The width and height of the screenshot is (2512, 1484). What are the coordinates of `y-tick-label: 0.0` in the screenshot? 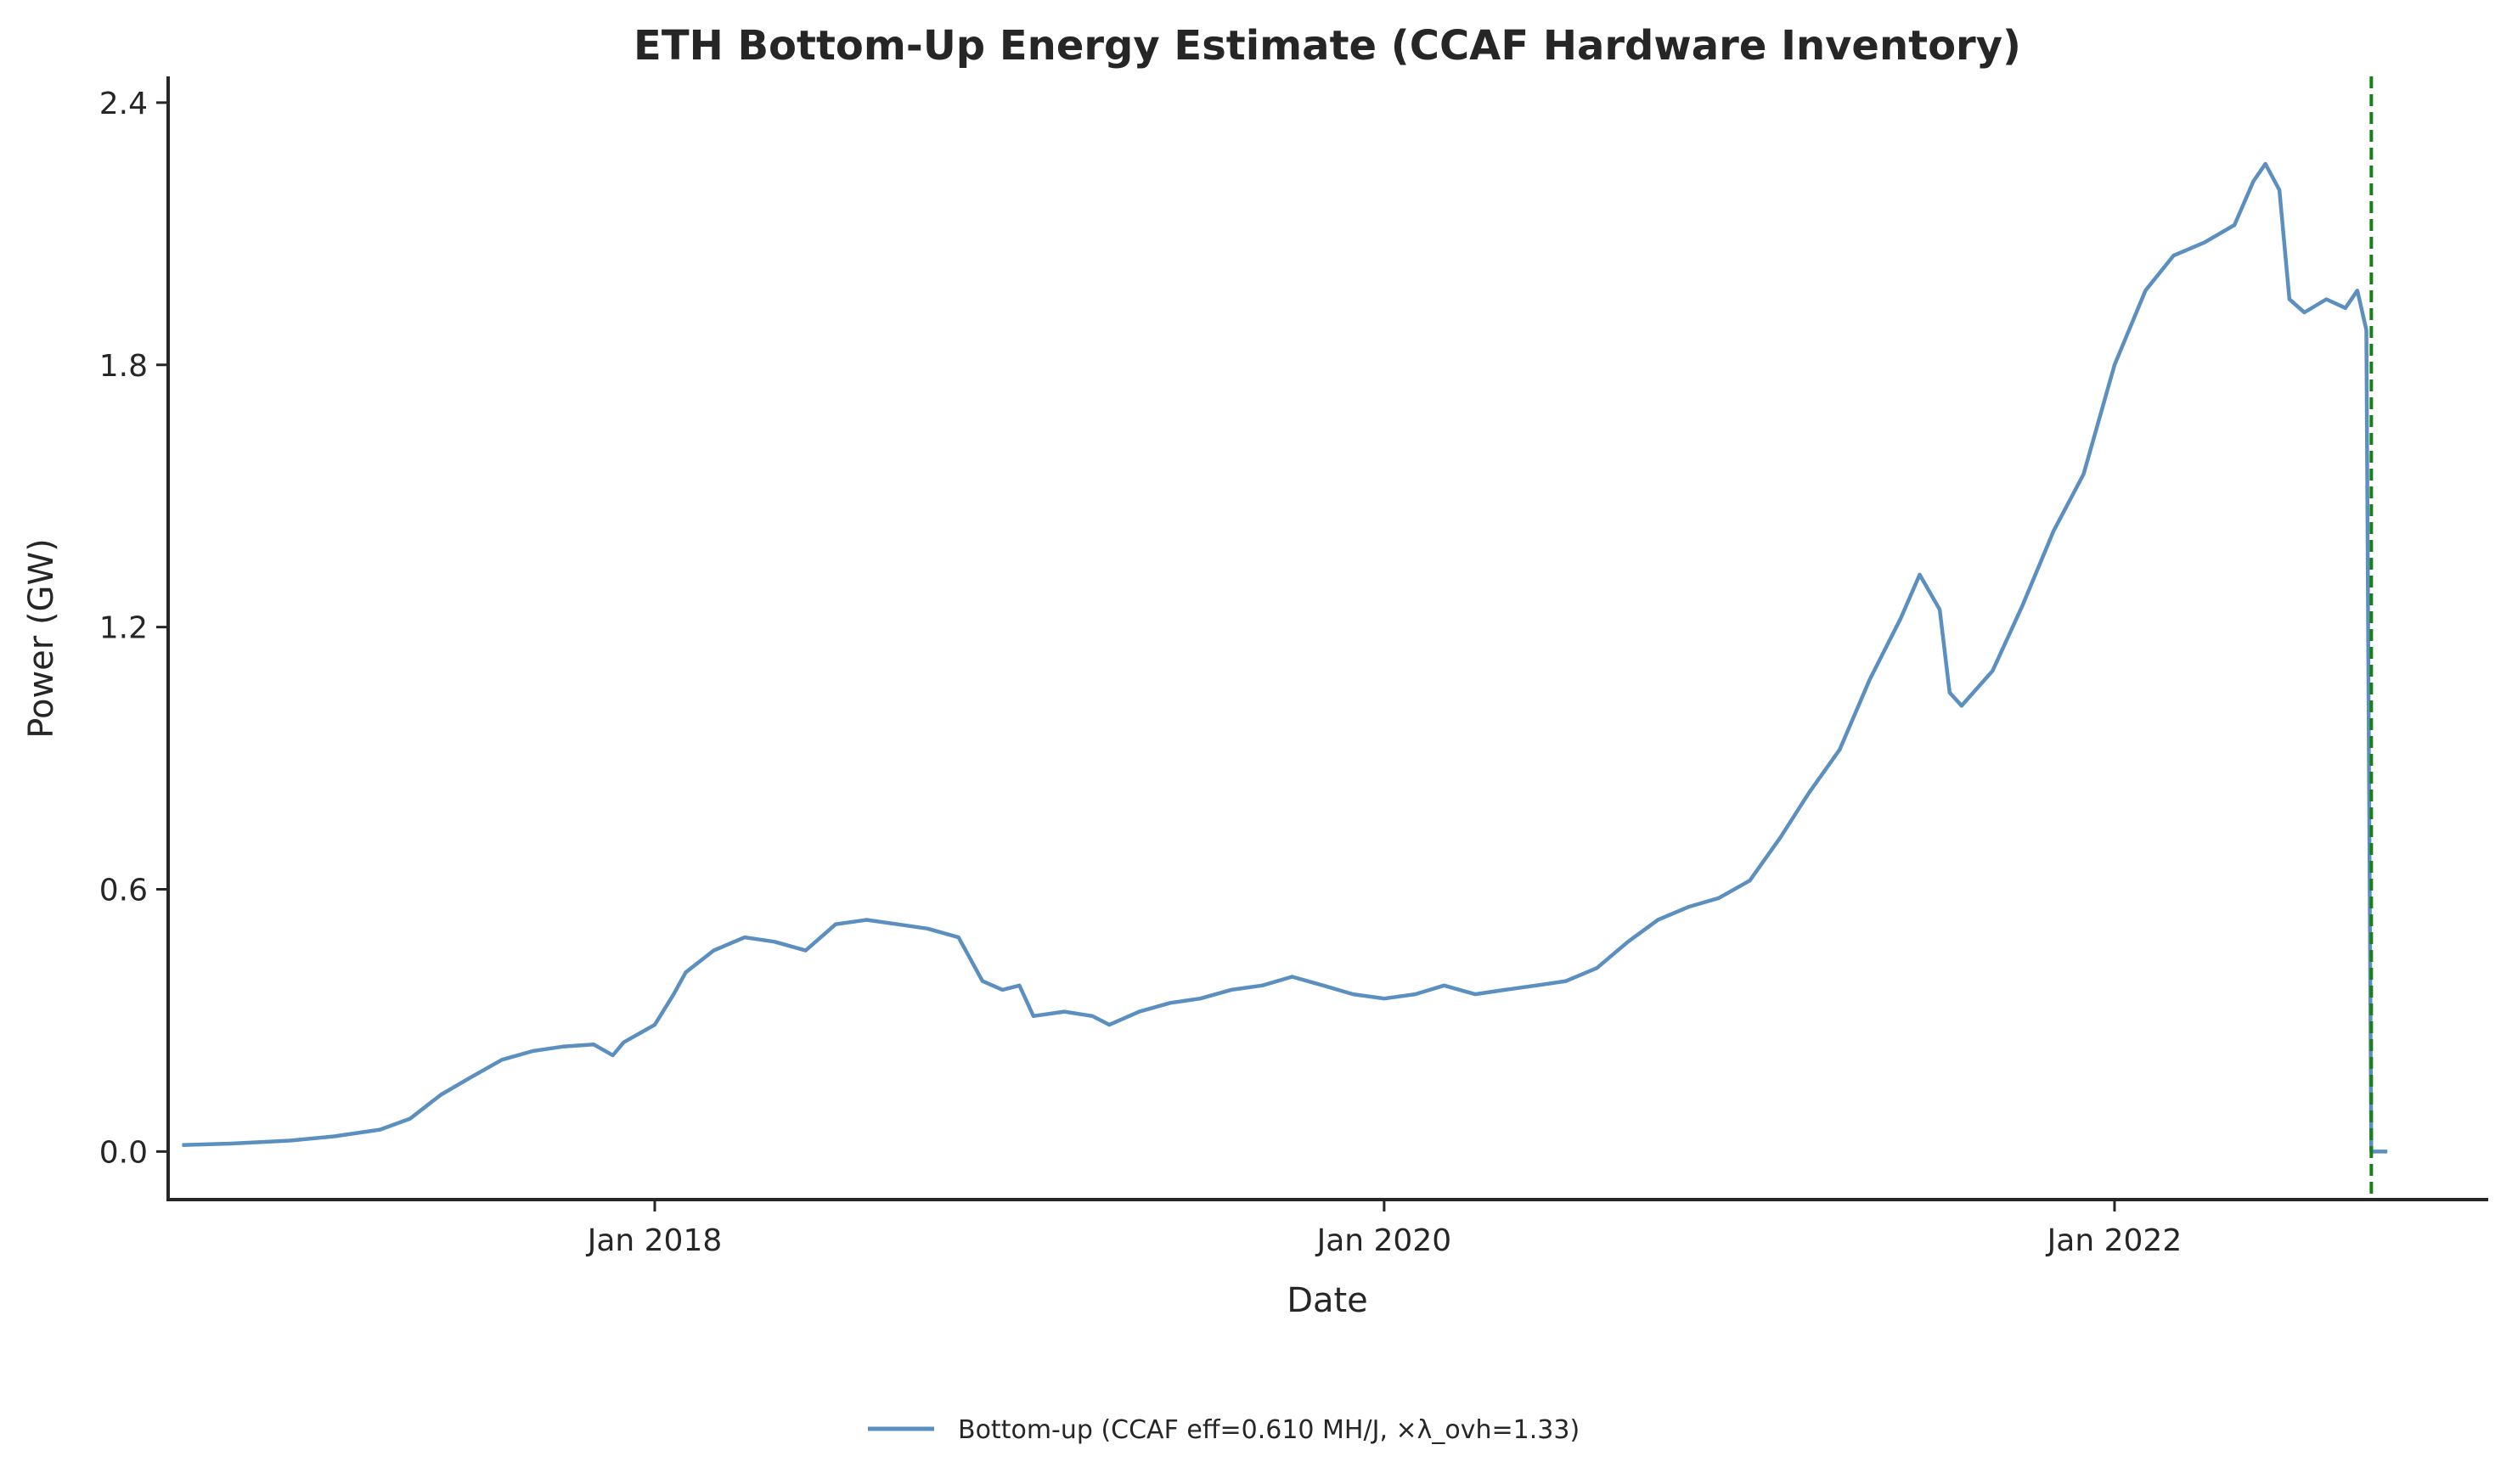 It's located at (124, 1152).